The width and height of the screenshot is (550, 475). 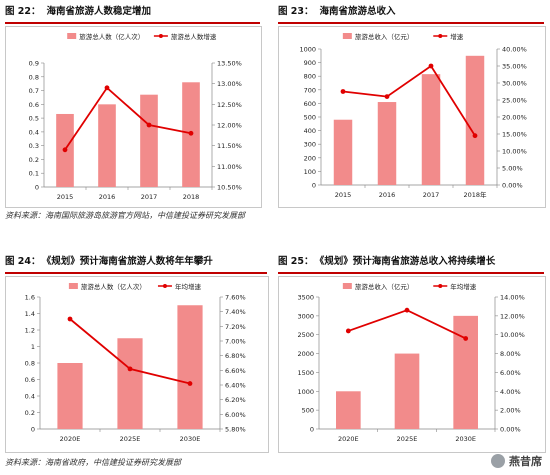 What do you see at coordinates (34, 77) in the screenshot?
I see `left-tick-label: 0.8` at bounding box center [34, 77].